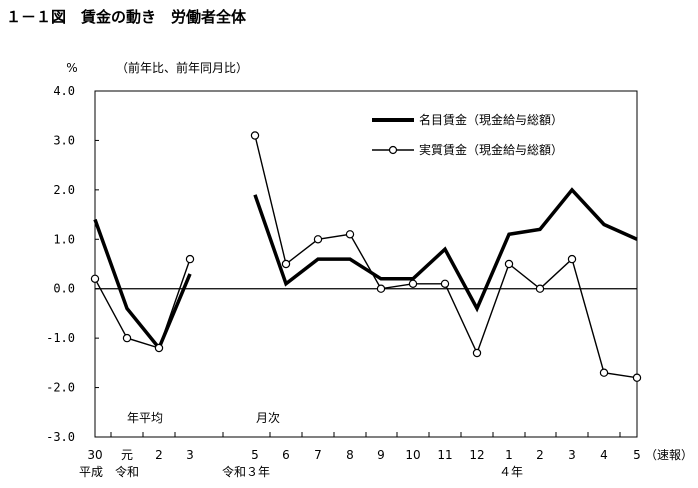  What do you see at coordinates (393, 150) in the screenshot?
I see `legend-marker-real` at bounding box center [393, 150].